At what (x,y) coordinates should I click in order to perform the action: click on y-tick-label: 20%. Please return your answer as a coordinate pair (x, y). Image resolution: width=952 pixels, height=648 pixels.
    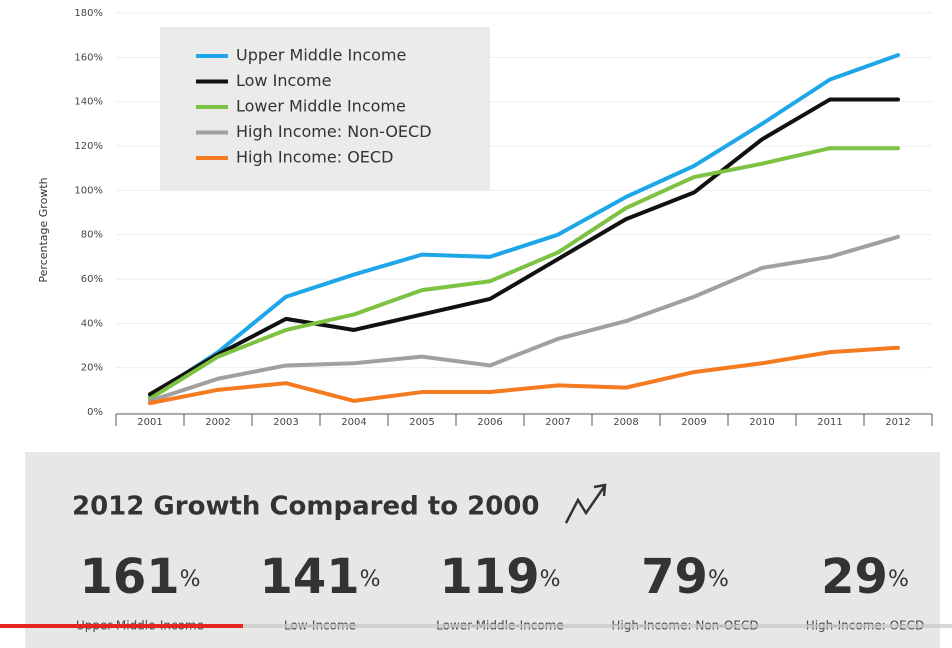
    Looking at the image, I should click on (92, 368).